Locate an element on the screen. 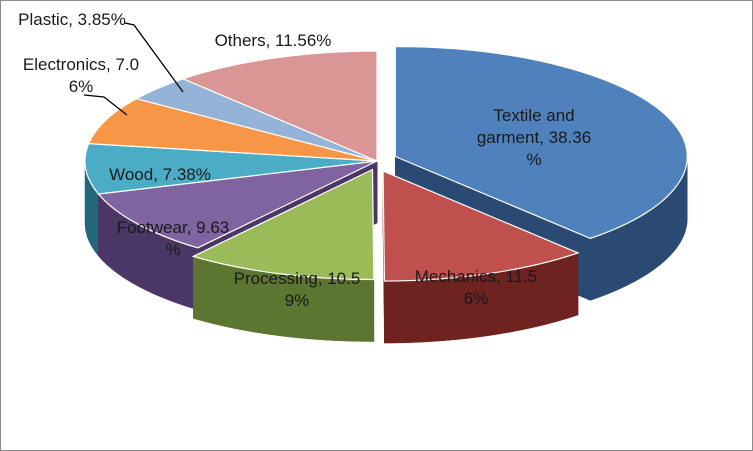 This screenshot has height=451, width=753. data-label-electronics: Electronics, 7.0 6% is located at coordinates (81, 75).